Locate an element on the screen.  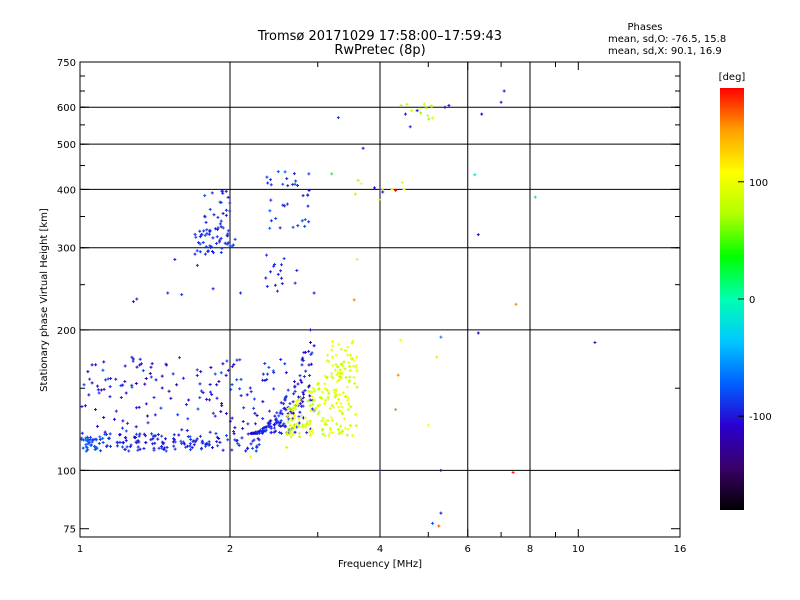
y-tick-label: 750 is located at coordinates (66, 63).